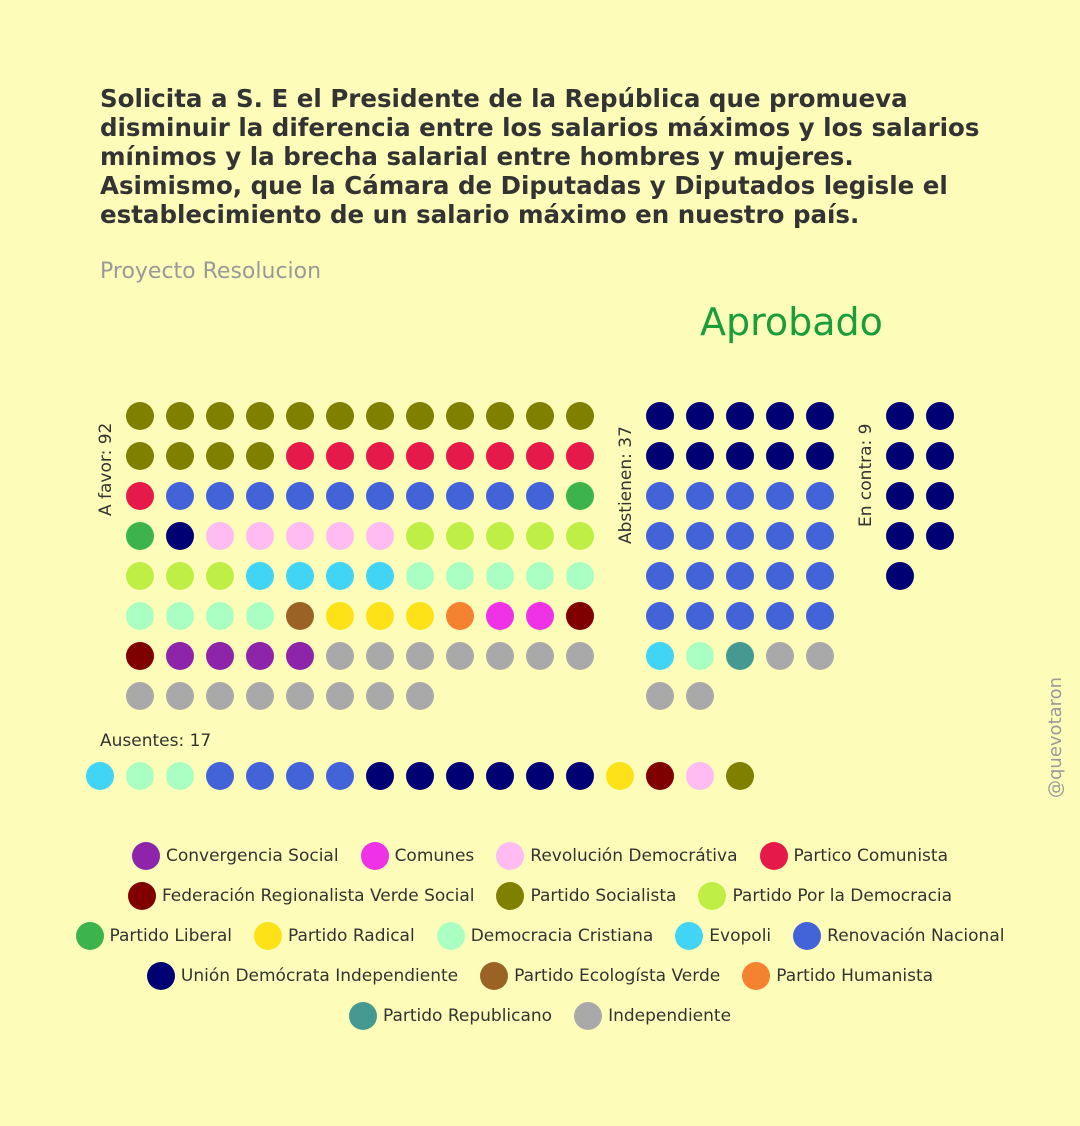  I want to click on legend-item: Partico Comunista, so click(853, 856).